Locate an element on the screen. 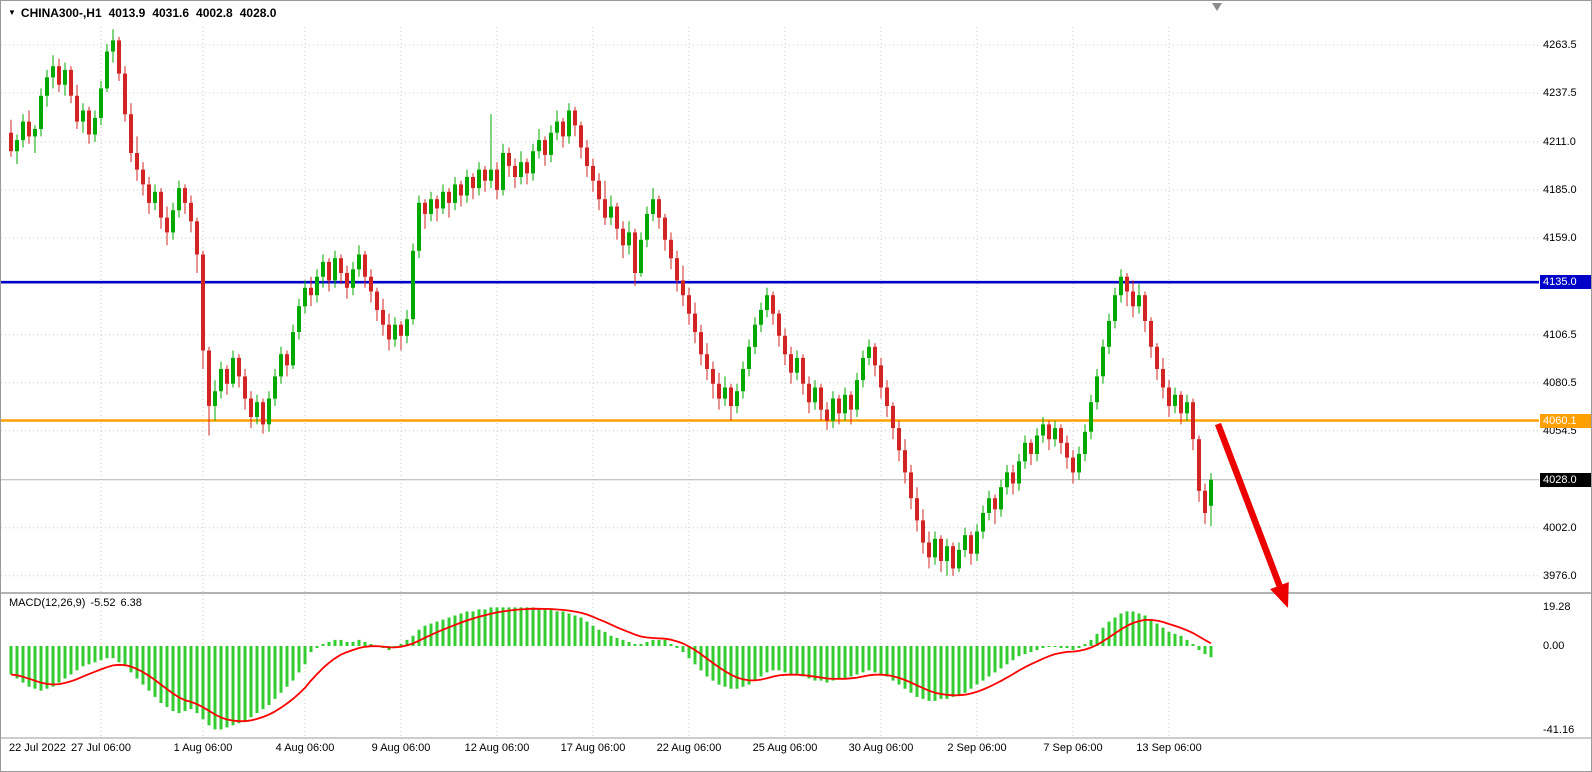  support-price-badge: 4060.1 is located at coordinates (1565, 421).